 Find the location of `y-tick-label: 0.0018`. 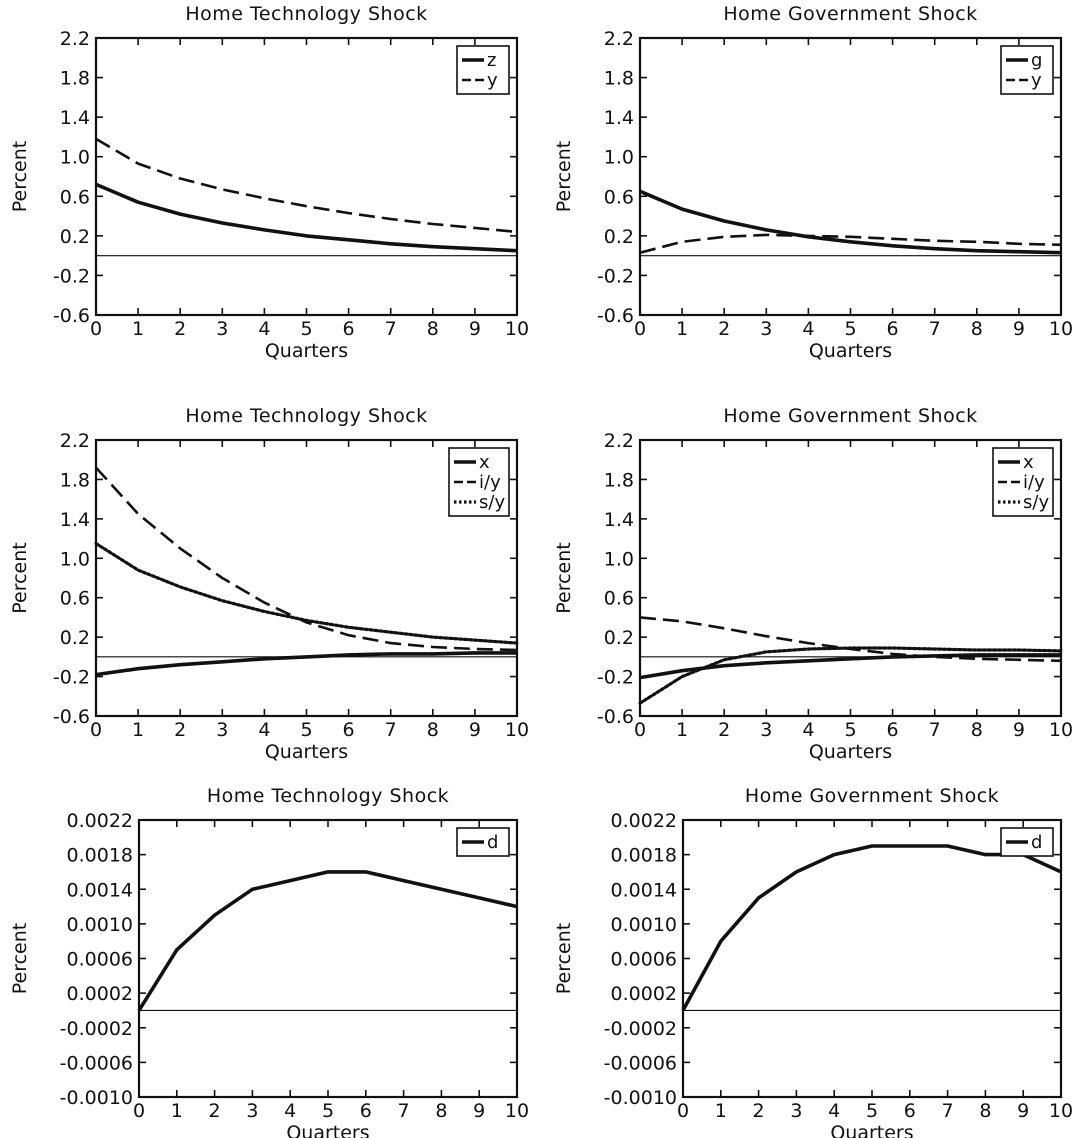

y-tick-label: 0.0018 is located at coordinates (100, 856).